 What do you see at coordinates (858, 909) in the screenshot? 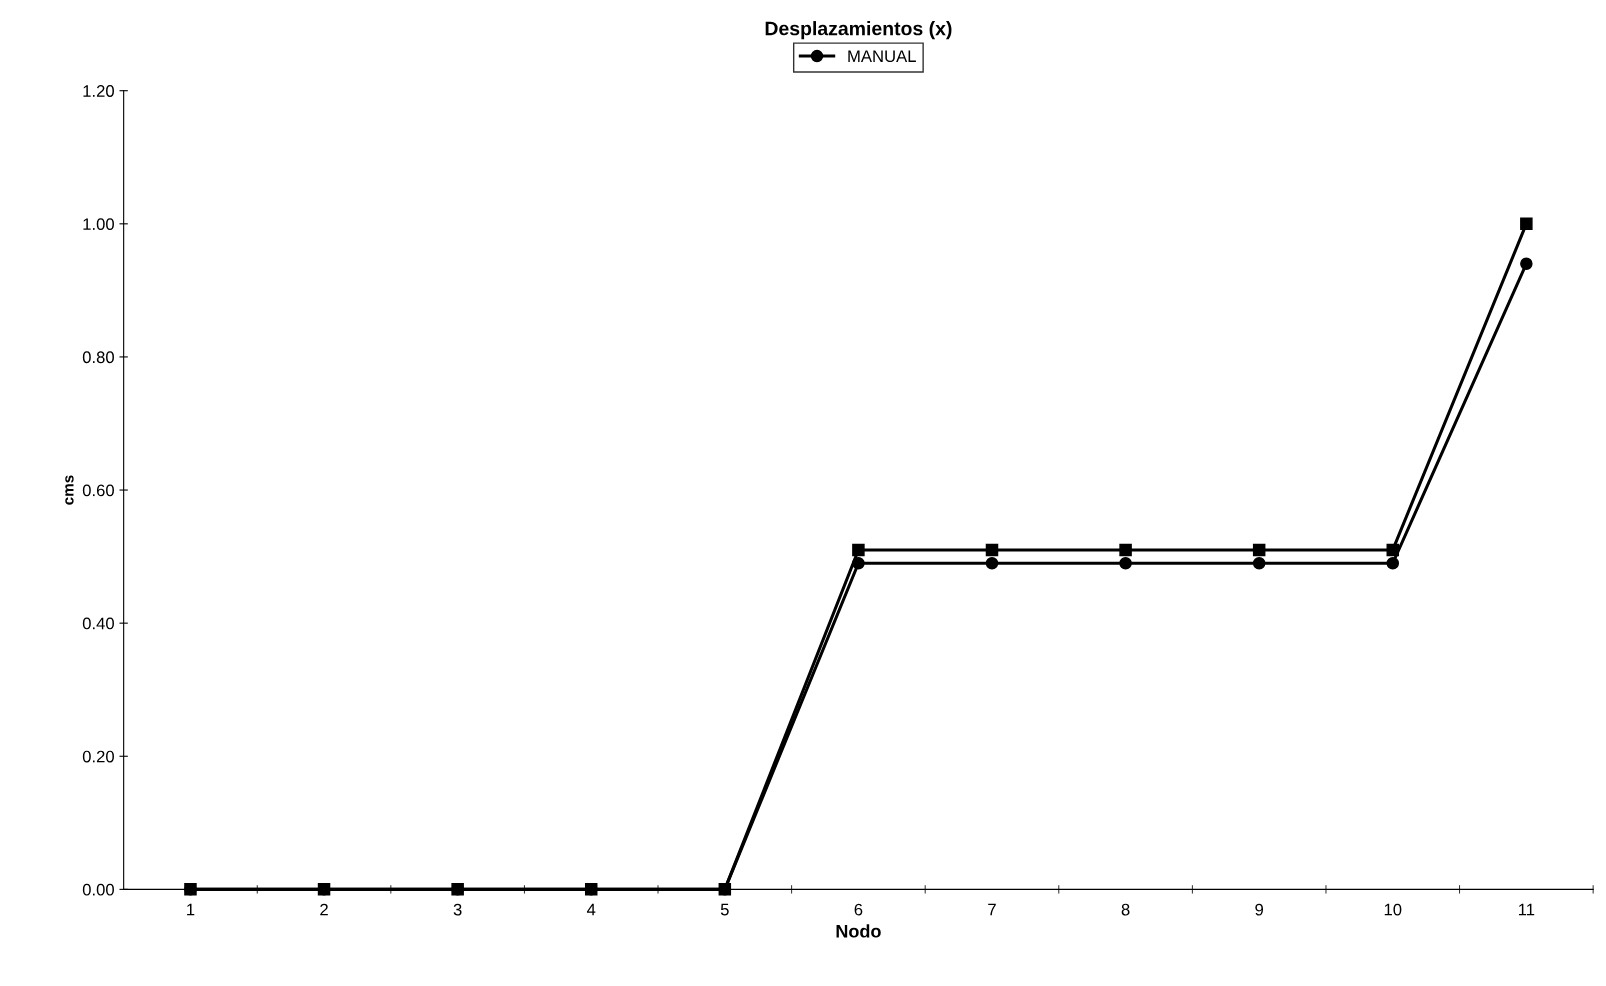
I see `x-tick-label: 6` at bounding box center [858, 909].